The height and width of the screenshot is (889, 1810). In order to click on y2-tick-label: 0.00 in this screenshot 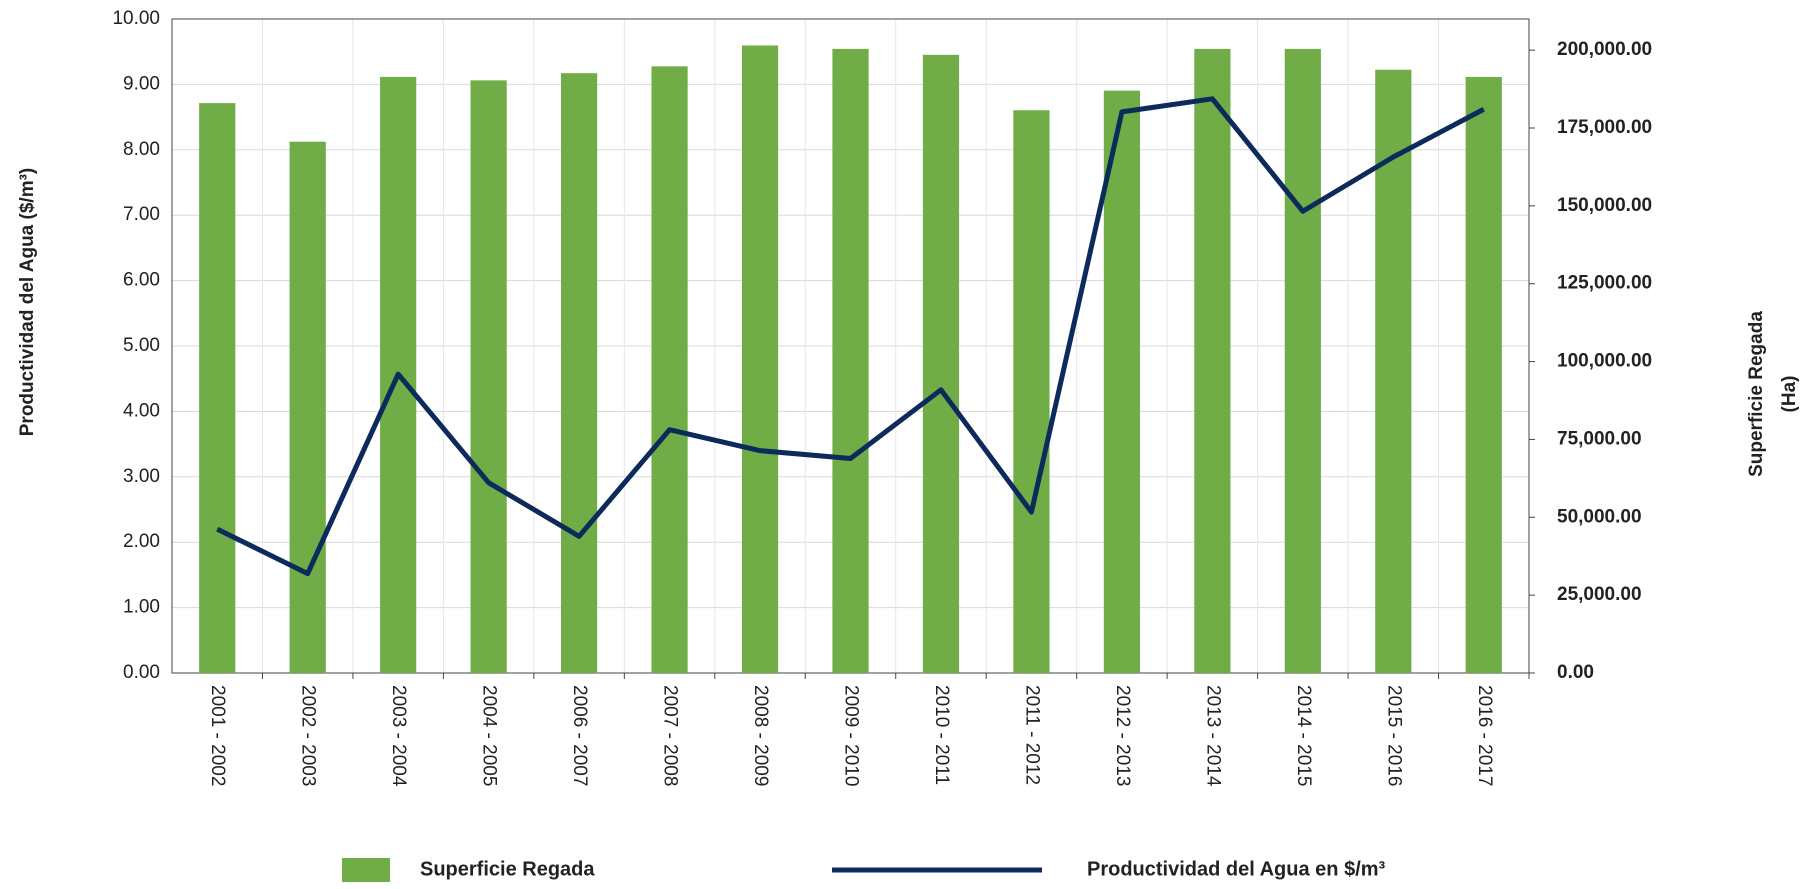, I will do `click(1575, 672)`.